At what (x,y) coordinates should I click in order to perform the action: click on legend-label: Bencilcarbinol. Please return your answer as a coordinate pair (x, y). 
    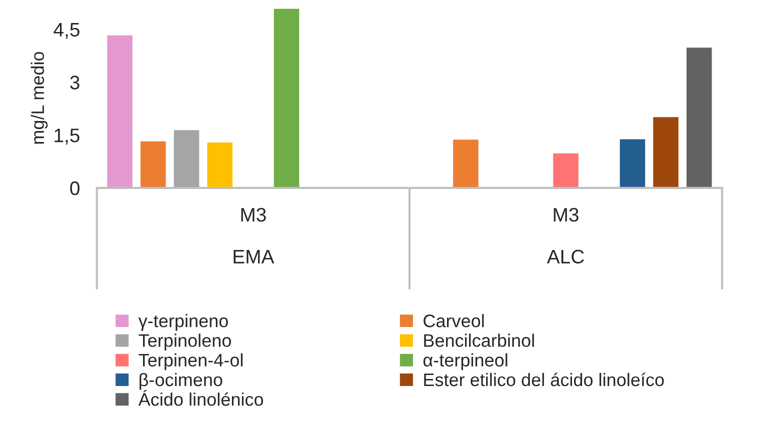
    Looking at the image, I should click on (479, 340).